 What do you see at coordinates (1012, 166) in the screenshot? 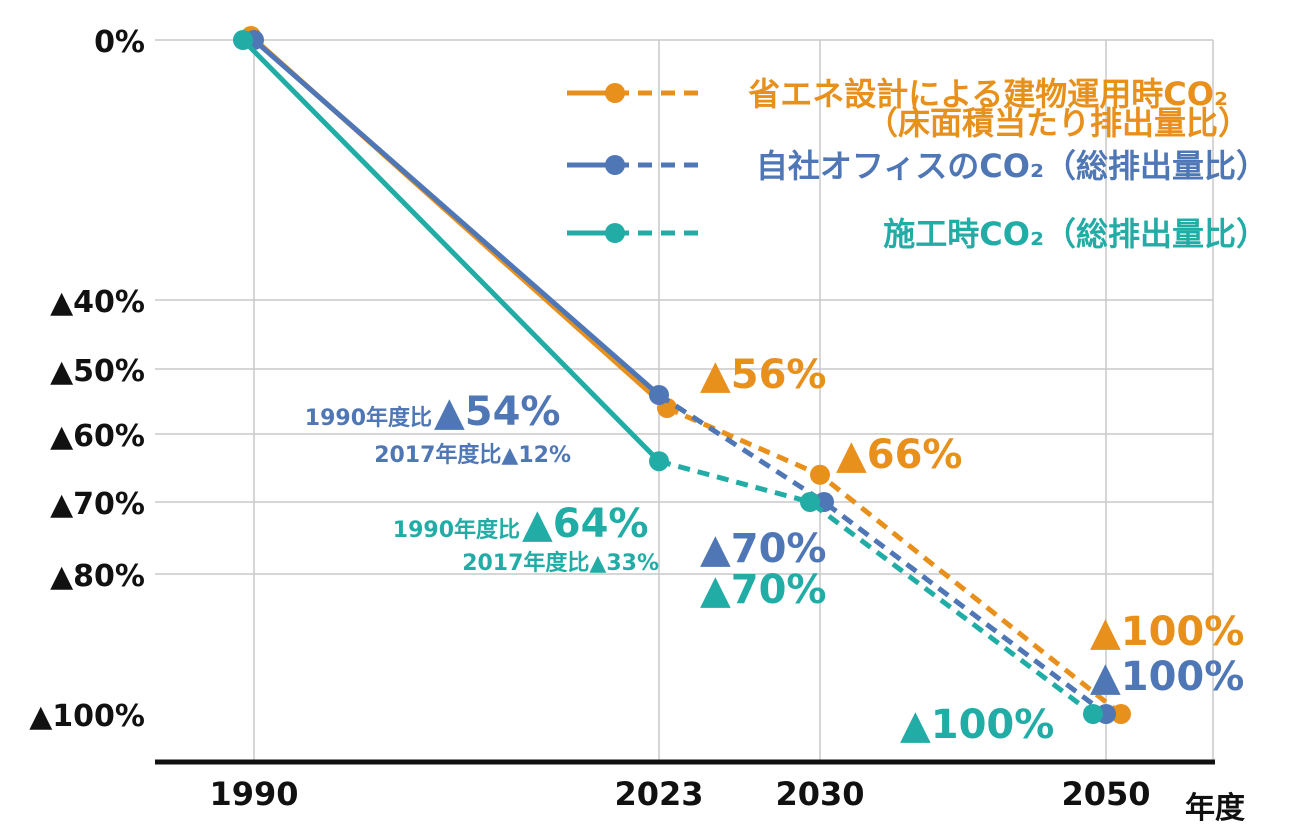
I see `legend-label: 自社オフィスのCO₂（総排出量比）` at bounding box center [1012, 166].